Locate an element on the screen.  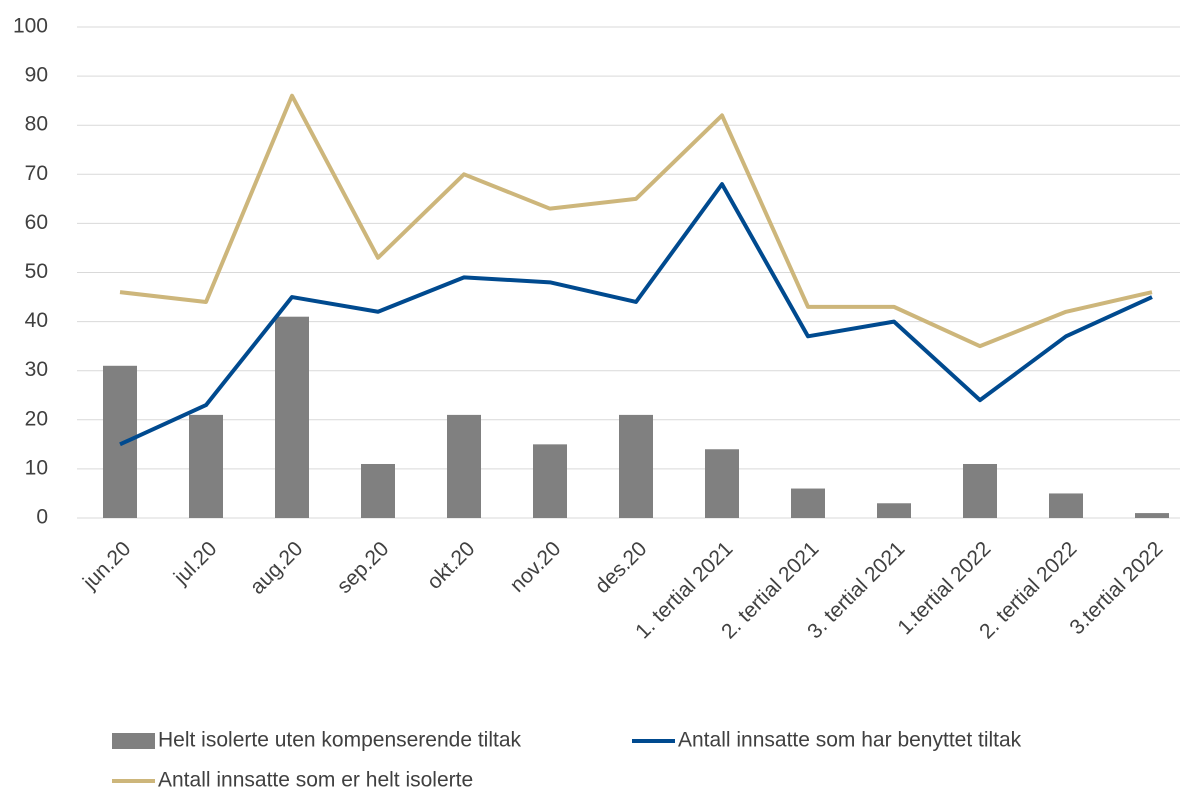
x-tick-label: aug.20 is located at coordinates (277, 568).